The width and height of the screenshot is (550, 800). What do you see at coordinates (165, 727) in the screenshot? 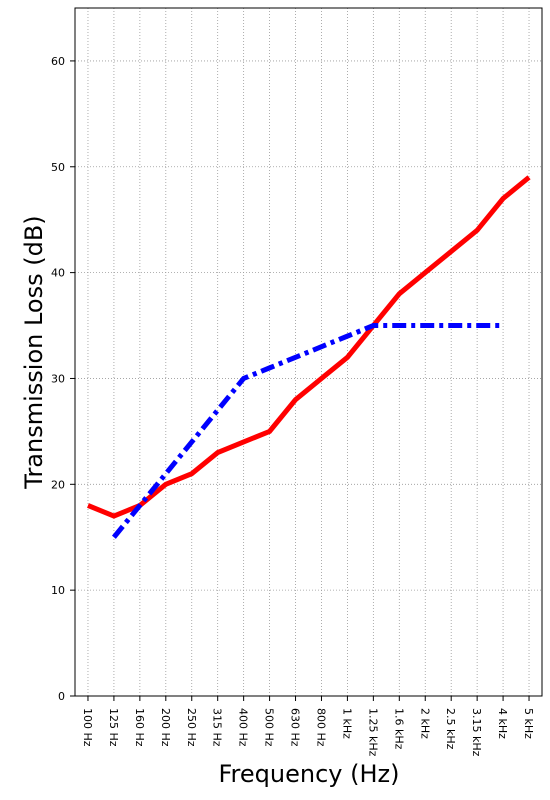
I see `x-tick-label: 200 Hz` at bounding box center [165, 727].